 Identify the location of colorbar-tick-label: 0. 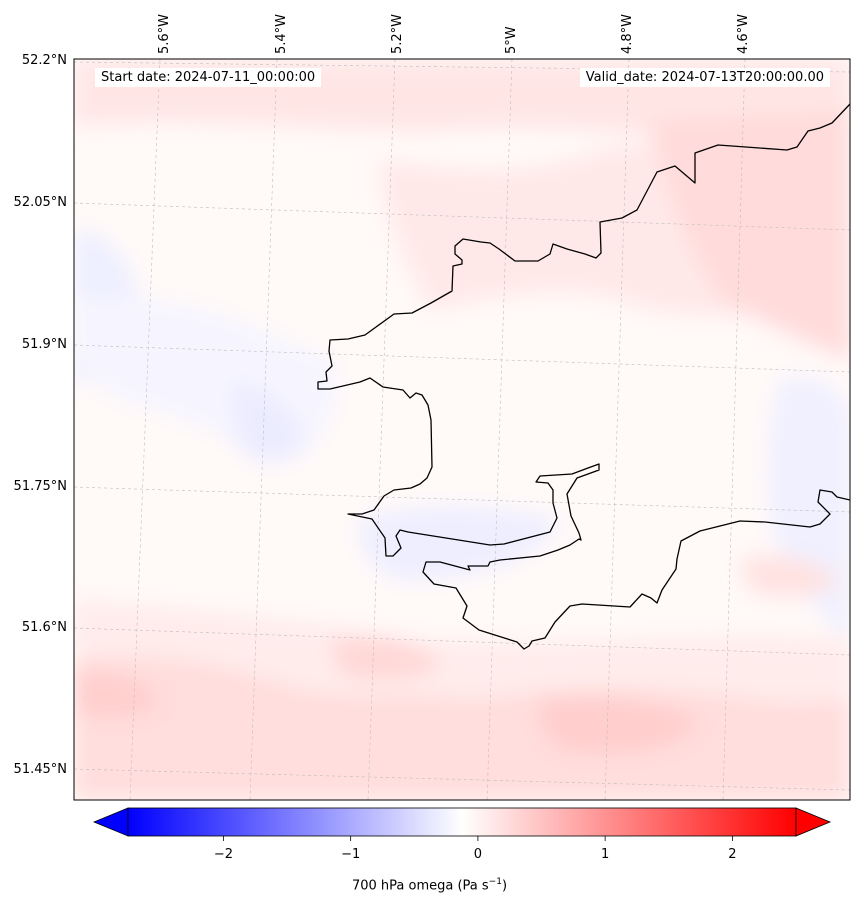
(478, 854).